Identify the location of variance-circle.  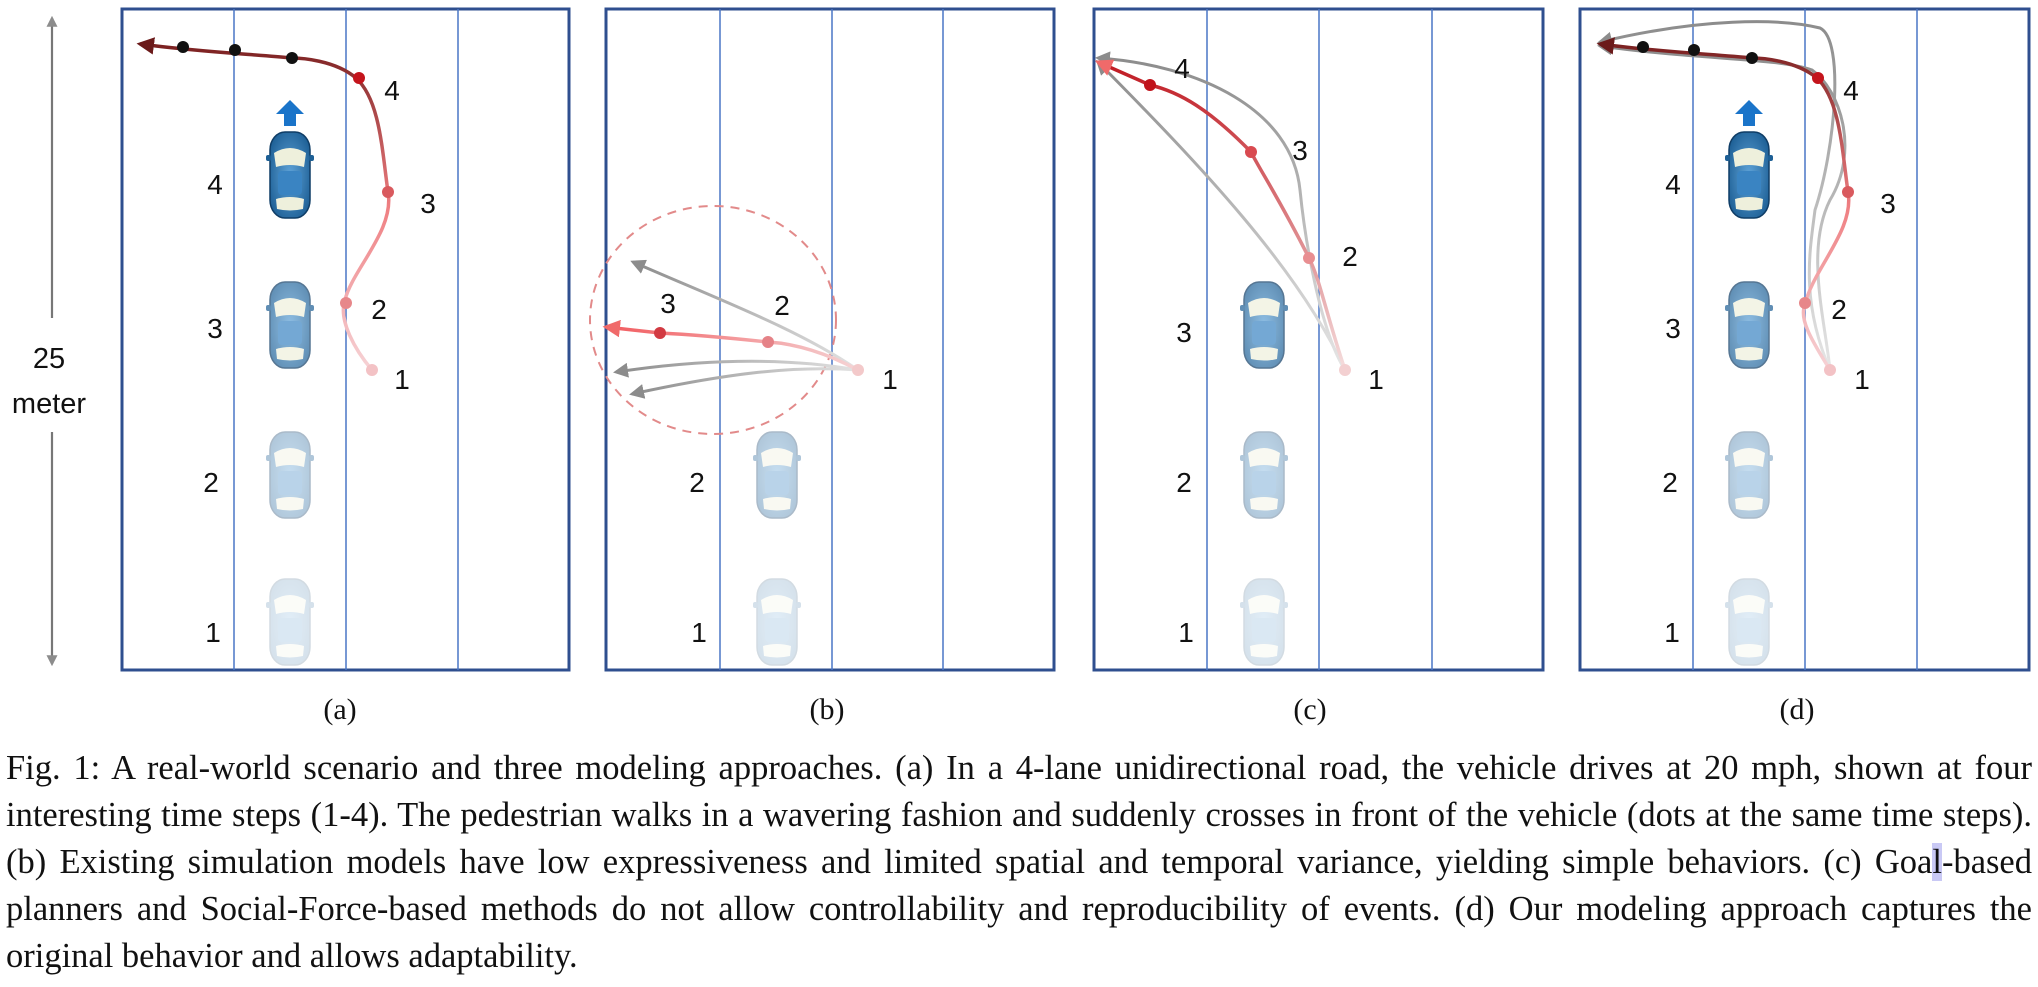
(713, 320).